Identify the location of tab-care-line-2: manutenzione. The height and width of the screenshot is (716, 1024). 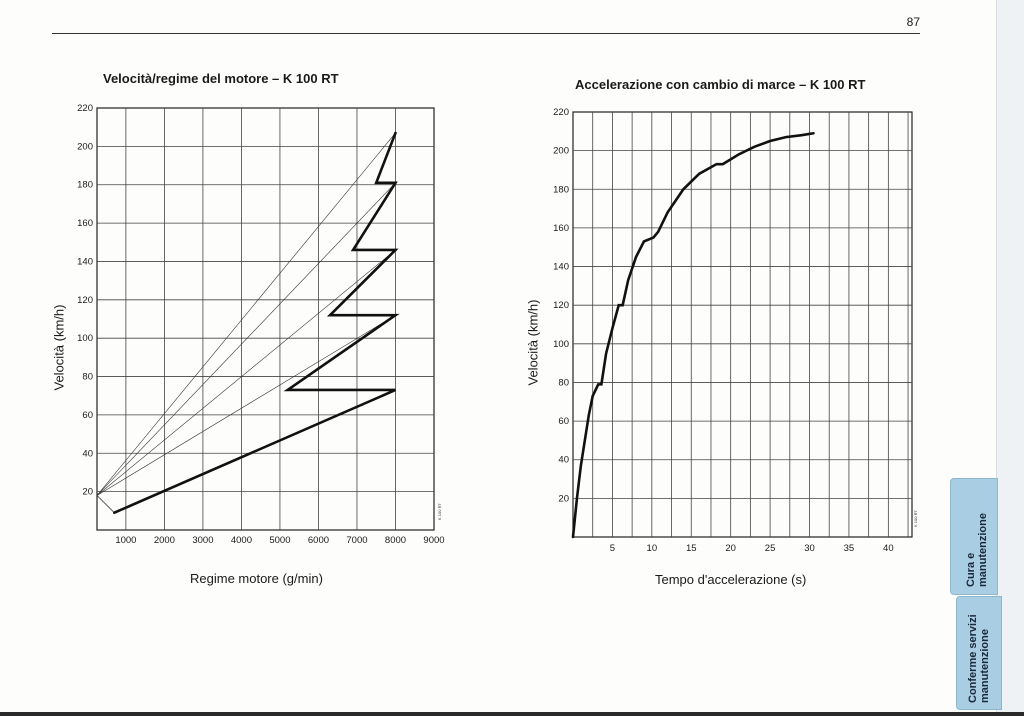
(983, 550).